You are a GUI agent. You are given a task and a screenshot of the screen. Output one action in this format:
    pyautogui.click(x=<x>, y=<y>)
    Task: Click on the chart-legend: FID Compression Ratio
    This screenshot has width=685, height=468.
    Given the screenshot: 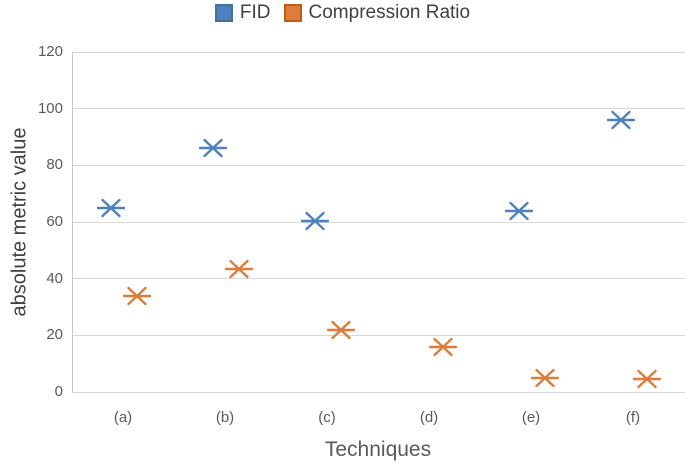 What is the action you would take?
    pyautogui.click(x=342, y=13)
    